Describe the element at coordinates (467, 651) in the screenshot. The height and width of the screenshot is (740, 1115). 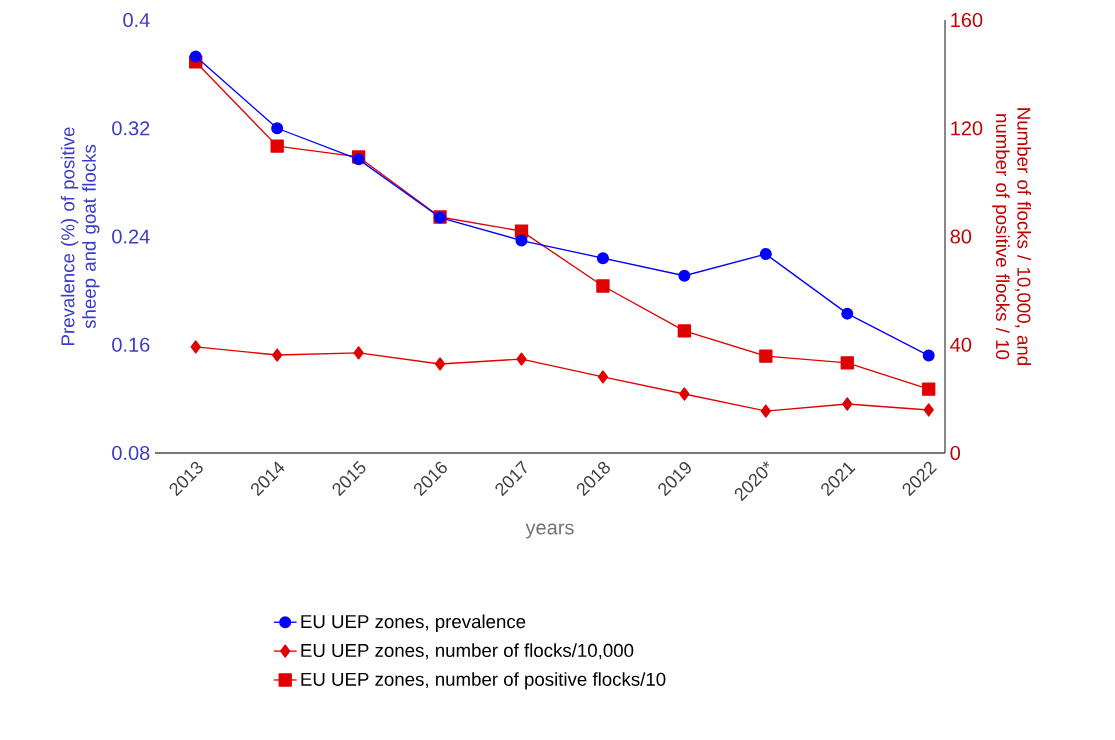
I see `legend-label: EU UEP zones, number of flocks/10,000` at that location.